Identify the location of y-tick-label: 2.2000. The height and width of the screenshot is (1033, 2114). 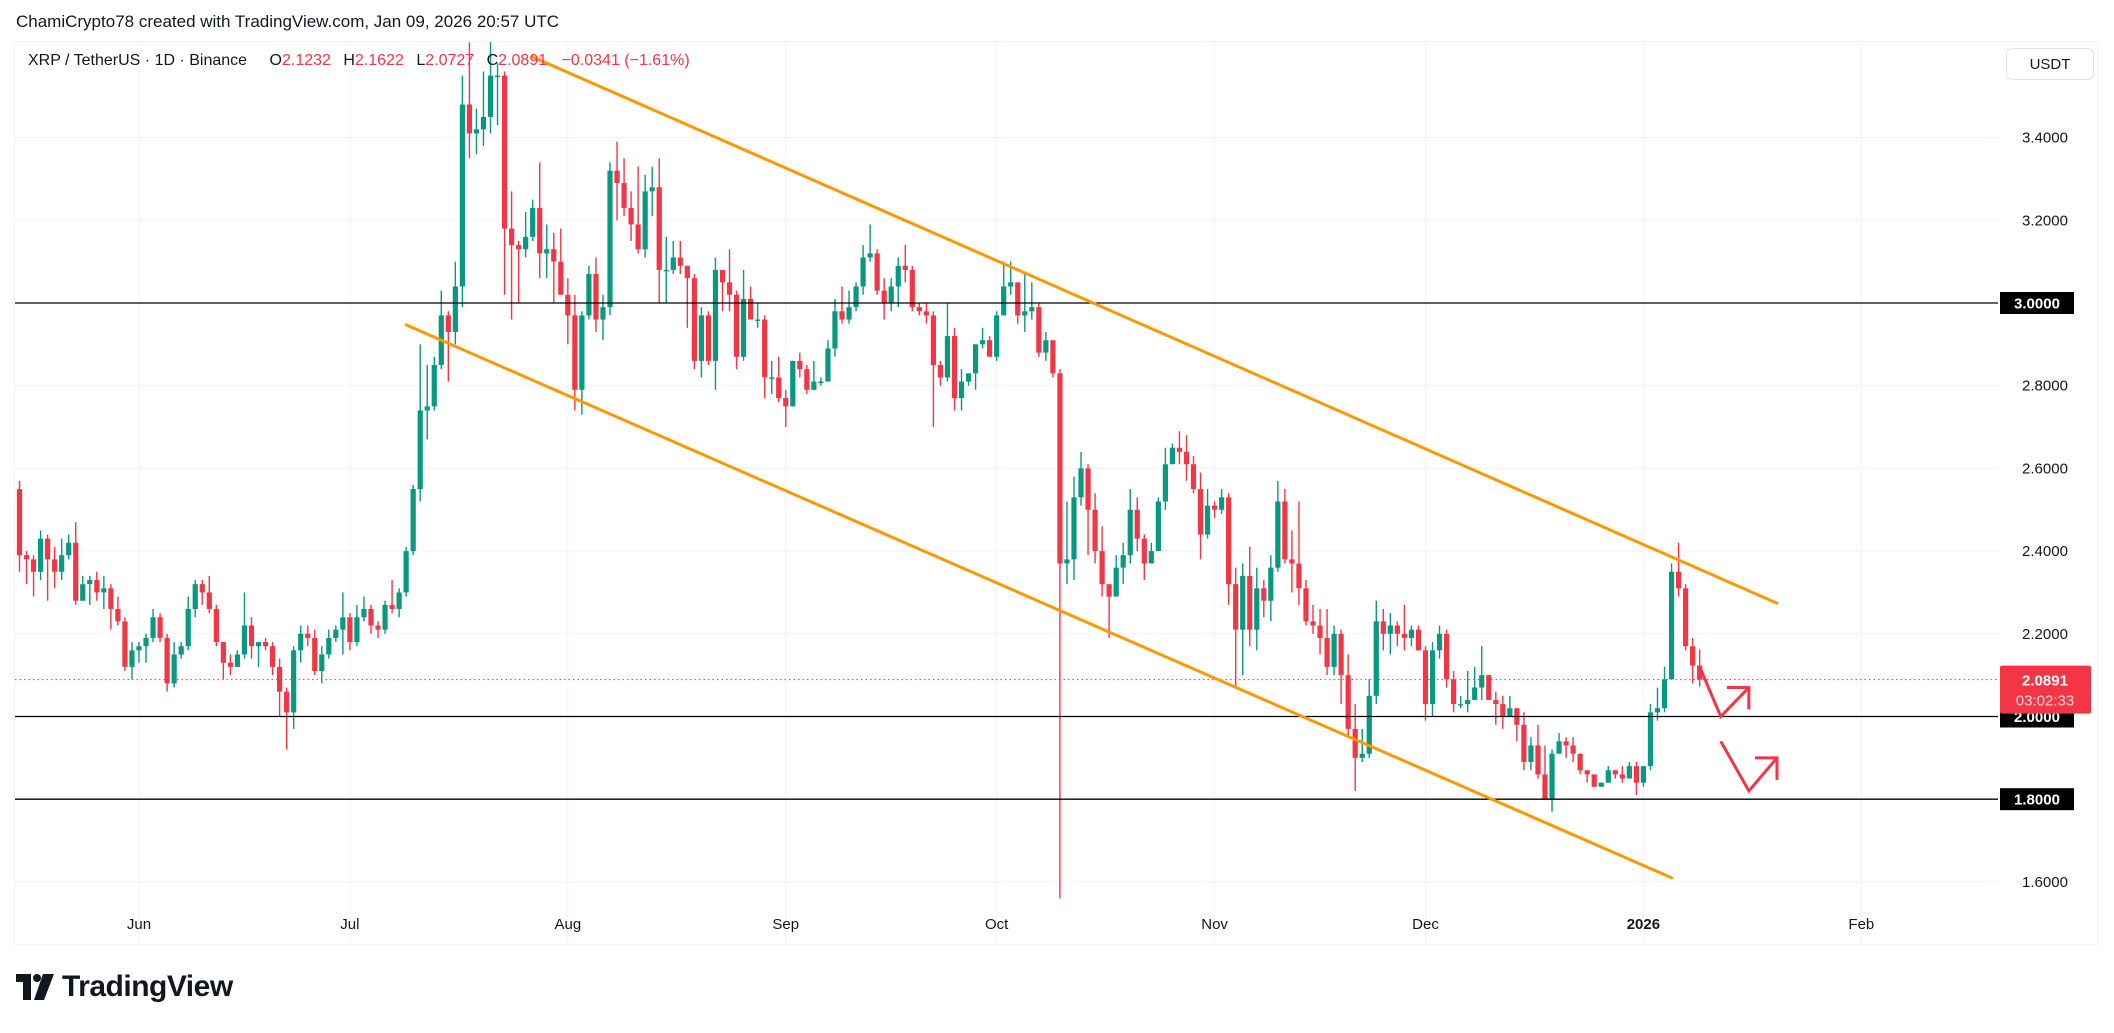
(2045, 634).